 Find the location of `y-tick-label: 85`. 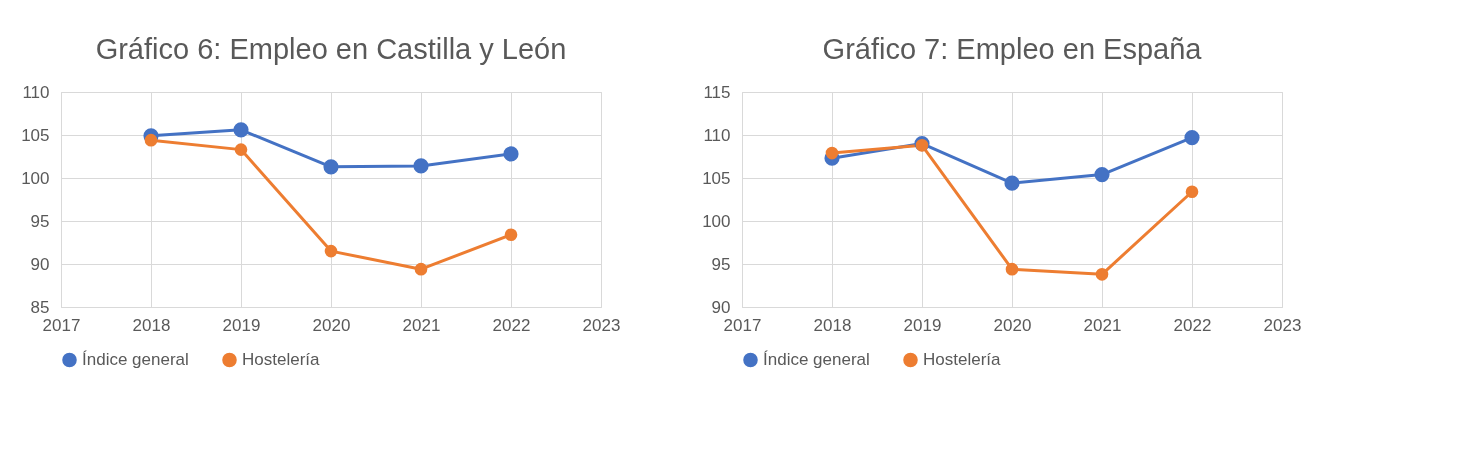

y-tick-label: 85 is located at coordinates (40, 307).